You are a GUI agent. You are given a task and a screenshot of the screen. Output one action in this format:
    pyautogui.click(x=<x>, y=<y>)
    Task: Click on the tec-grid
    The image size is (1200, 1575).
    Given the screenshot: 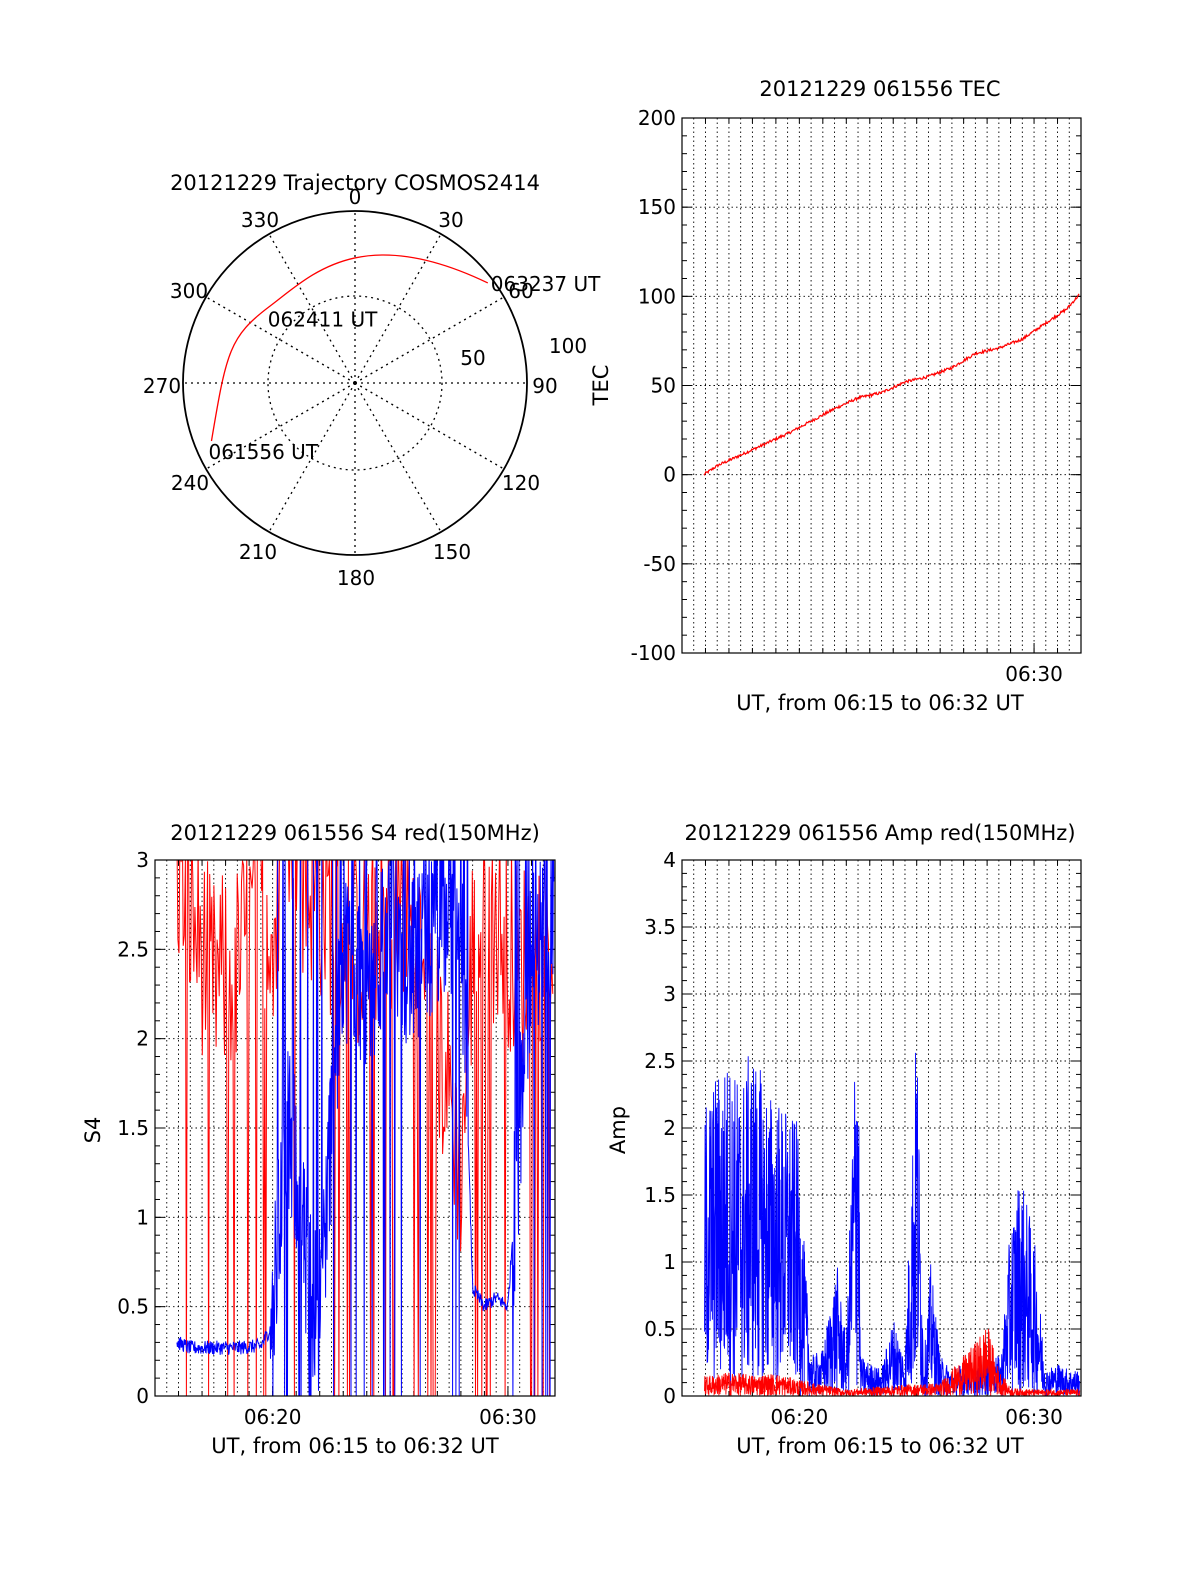 What is the action you would take?
    pyautogui.click(x=881, y=385)
    